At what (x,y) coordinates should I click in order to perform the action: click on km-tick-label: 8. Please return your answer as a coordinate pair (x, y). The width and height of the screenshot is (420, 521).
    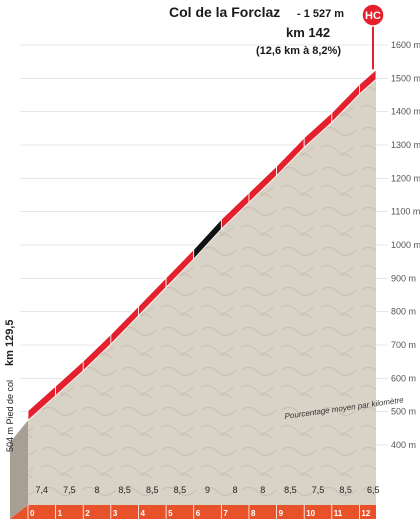
    Looking at the image, I should click on (253, 513).